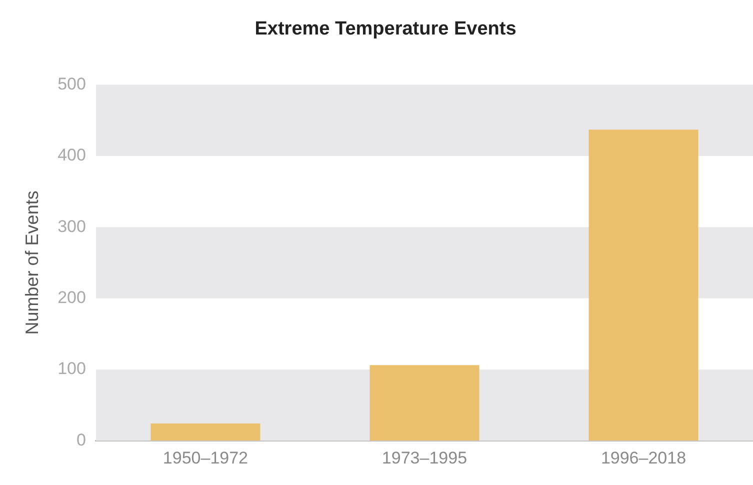 This screenshot has height=485, width=753. Describe the element at coordinates (72, 226) in the screenshot. I see `y-tick-label: 300` at that location.